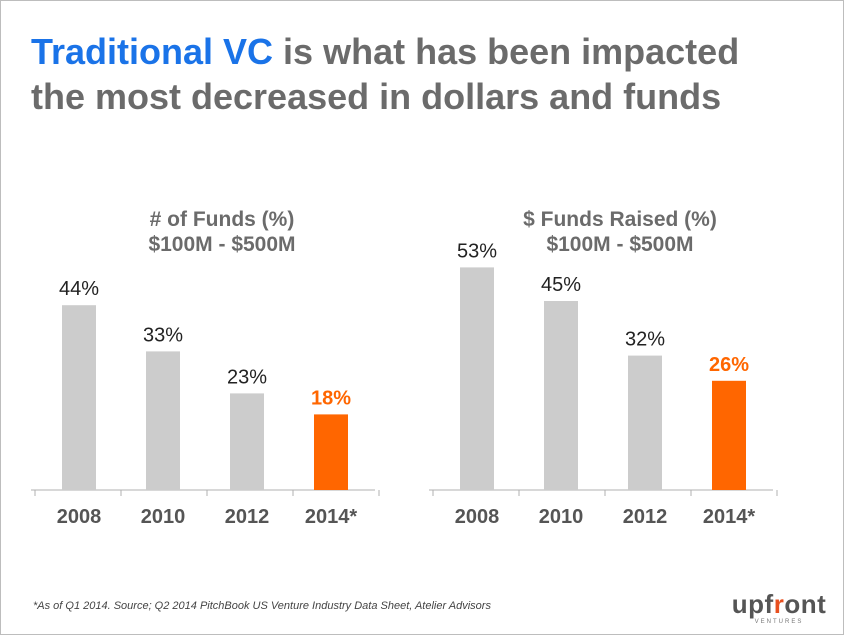  What do you see at coordinates (729, 517) in the screenshot?
I see `chart-funds-raised-category-label-2014: 2014*` at bounding box center [729, 517].